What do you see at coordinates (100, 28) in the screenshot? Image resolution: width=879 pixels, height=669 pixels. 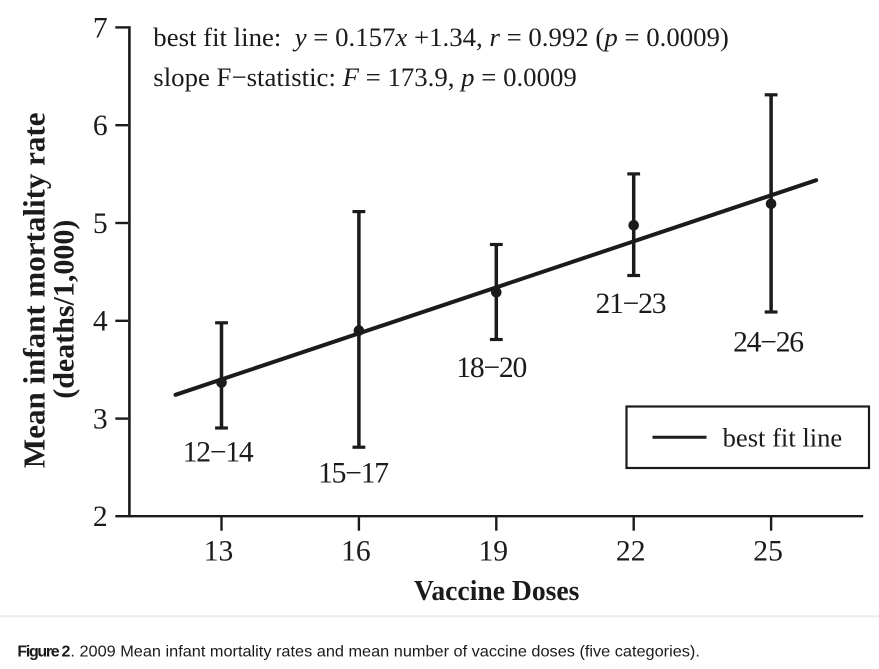 I see `svg-text: 7` at bounding box center [100, 28].